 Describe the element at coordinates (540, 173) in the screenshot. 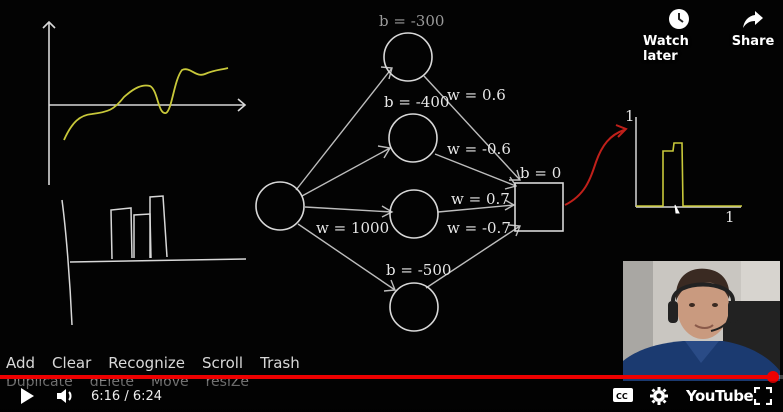

I see `bias-label-3: b = 0` at that location.